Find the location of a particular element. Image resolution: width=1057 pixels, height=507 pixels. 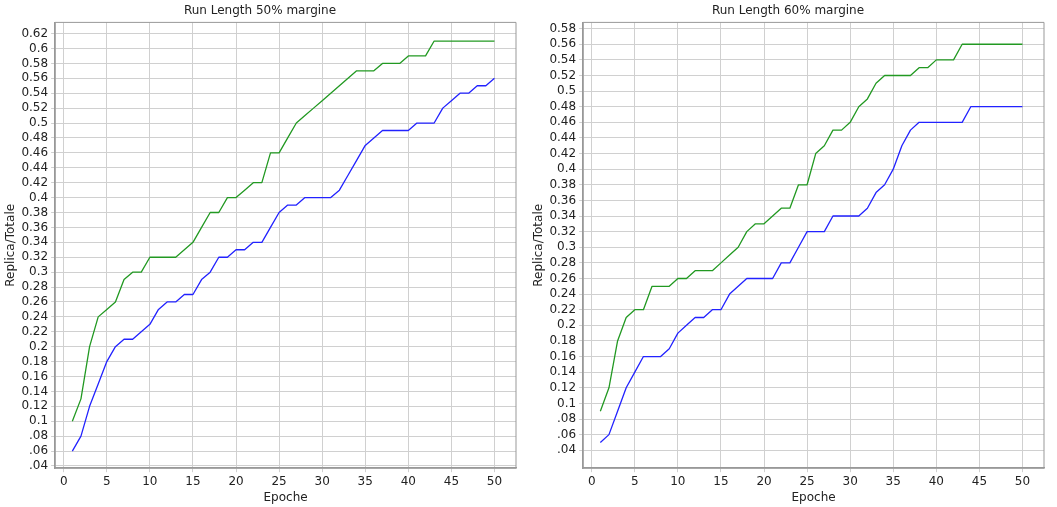

chart-title: Run Length 50% margine is located at coordinates (260, 10).